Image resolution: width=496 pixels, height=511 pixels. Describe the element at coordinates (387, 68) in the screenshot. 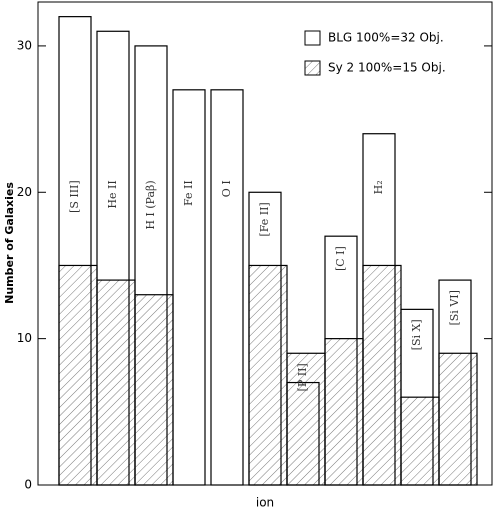

I see `legend-label: Sy 2 100%=15 Obj.` at that location.